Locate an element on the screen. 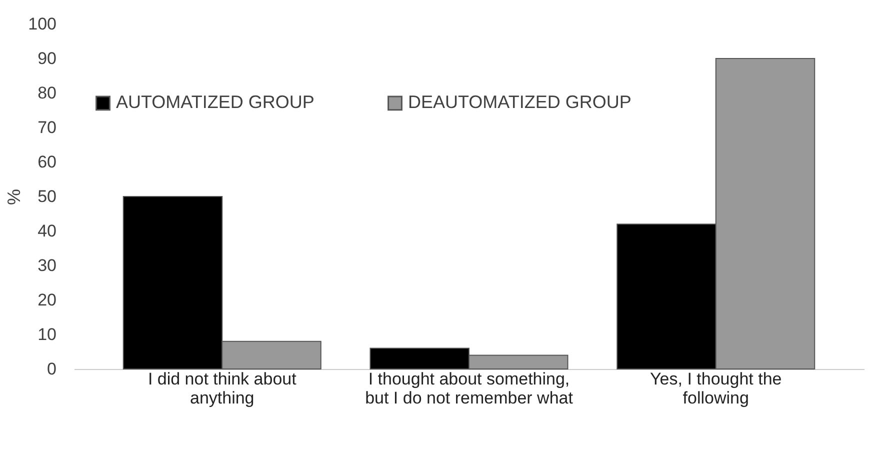 This screenshot has width=896, height=450. y-tick-label: 50 is located at coordinates (47, 196).